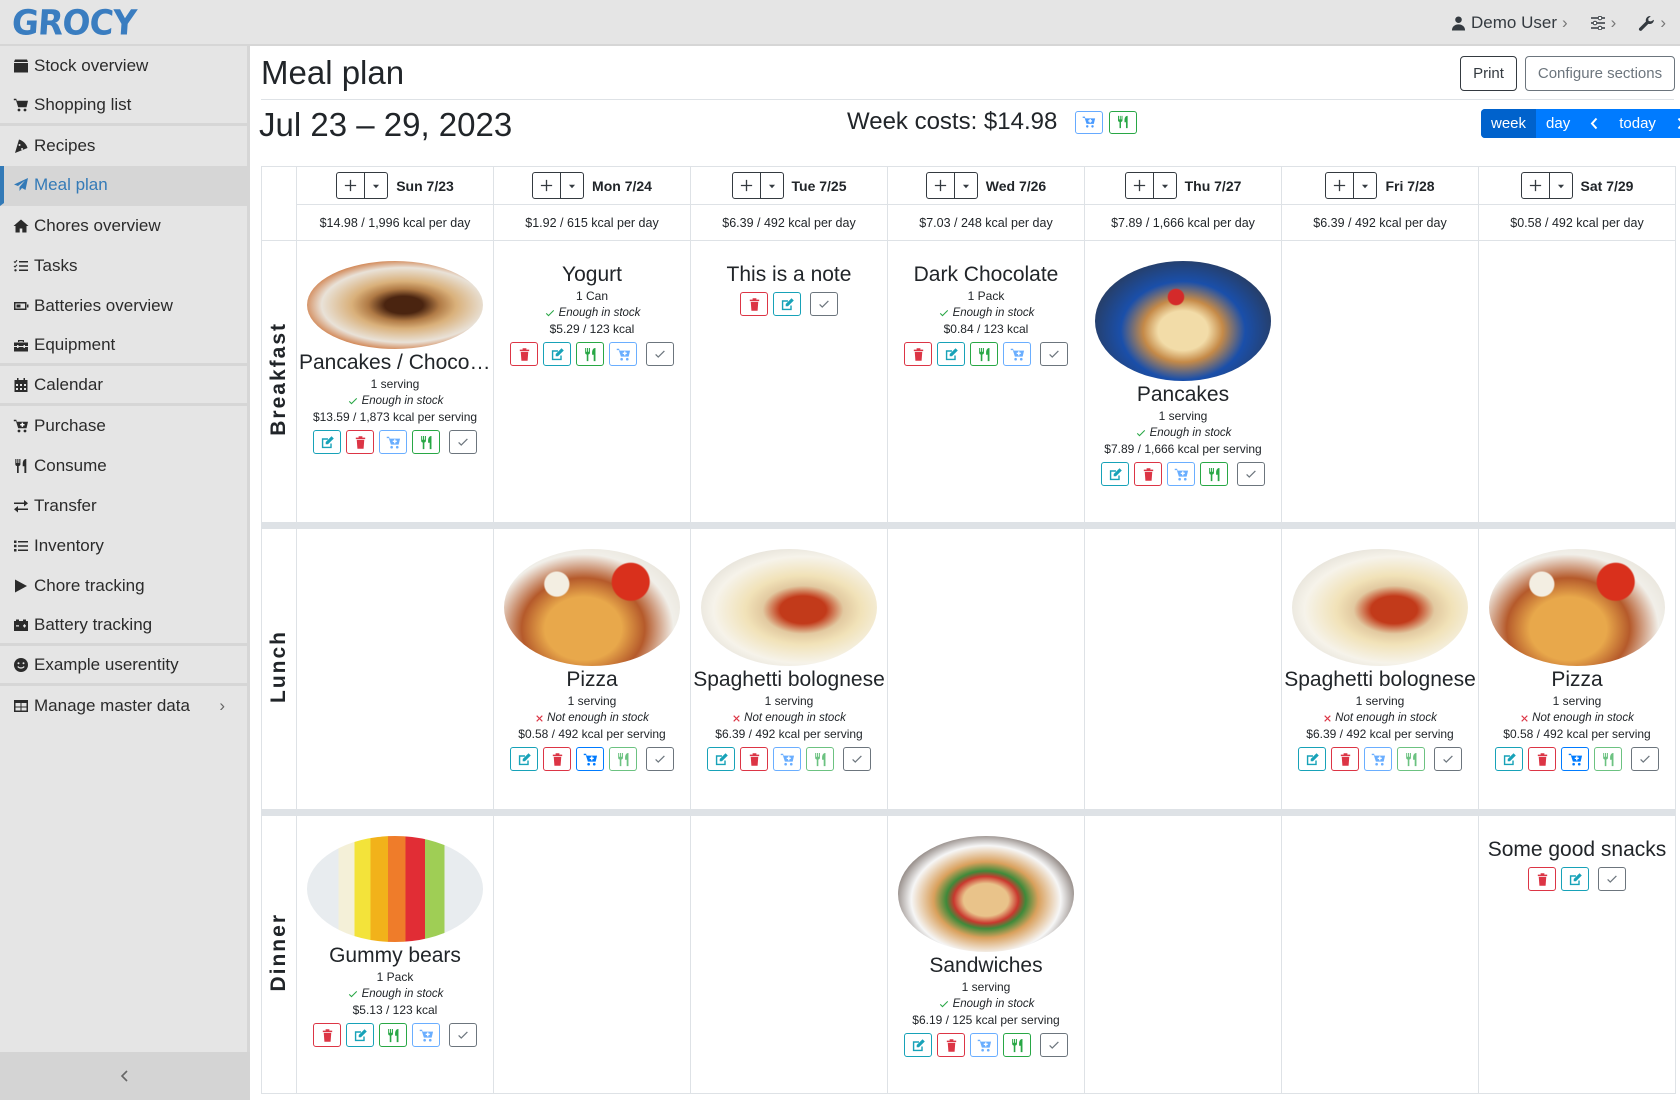 The width and height of the screenshot is (1680, 1100). I want to click on sidebar-item-stock-overview: Stock overview, so click(123, 66).